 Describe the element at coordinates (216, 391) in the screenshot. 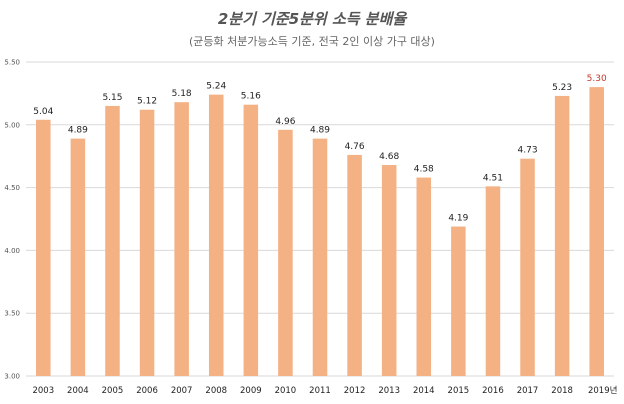

I see `x-tick-label: 2008` at that location.